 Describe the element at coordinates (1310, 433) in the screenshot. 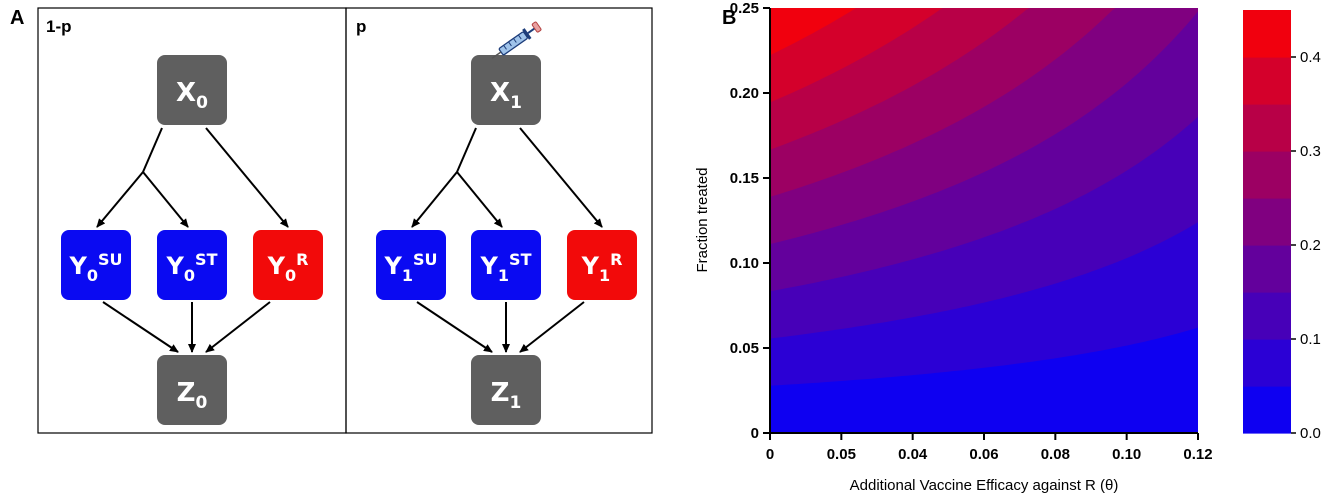

I see `colorbar-tick-label: 0.0` at that location.